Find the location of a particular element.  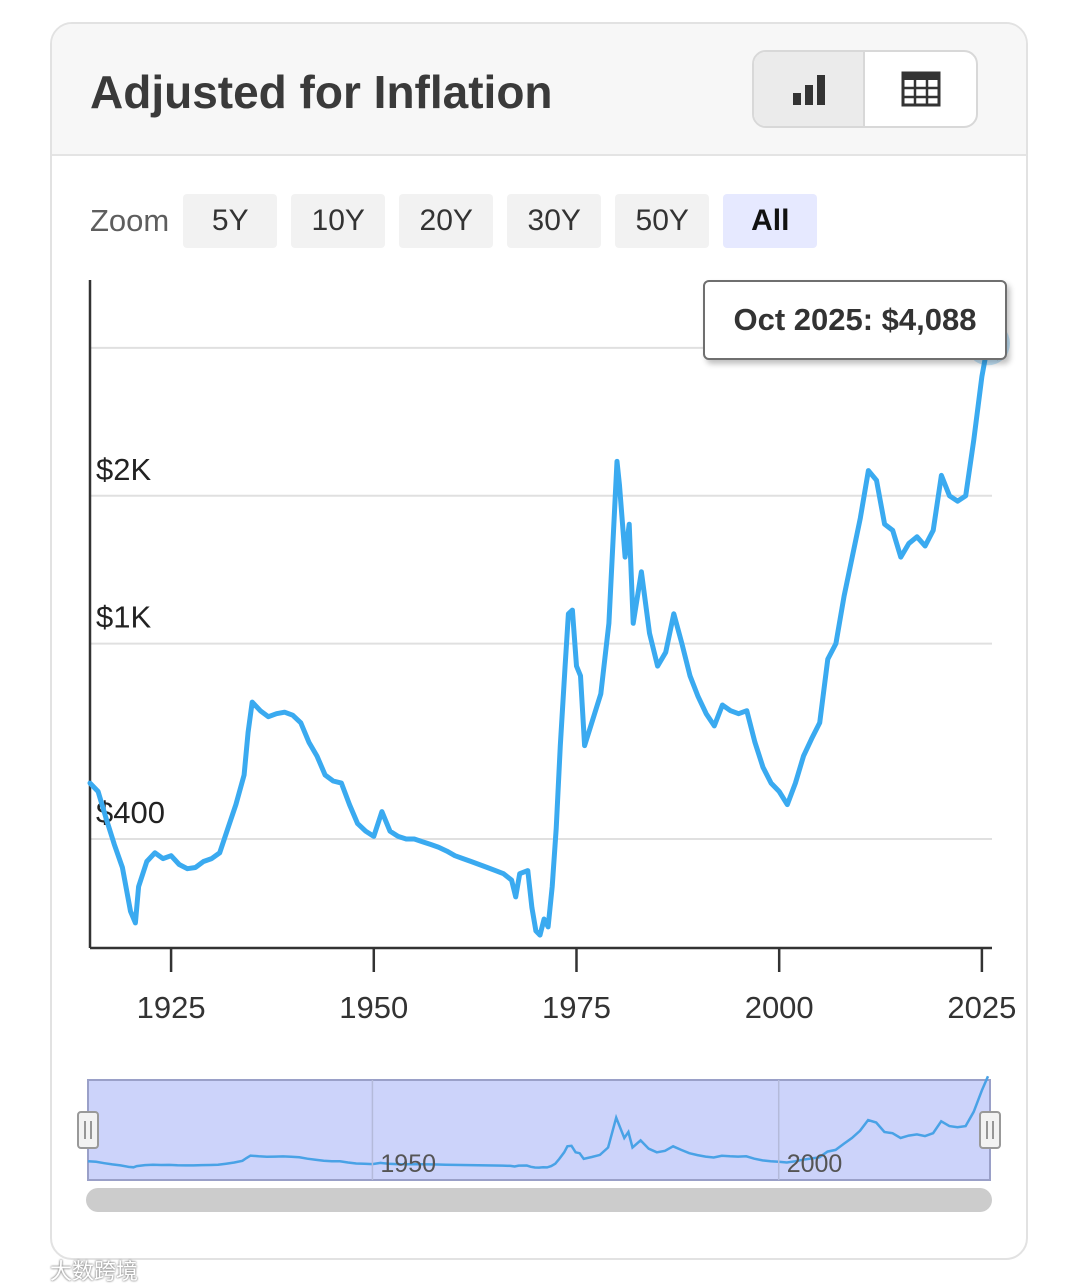

navigator-left-handle is located at coordinates (88, 1130).